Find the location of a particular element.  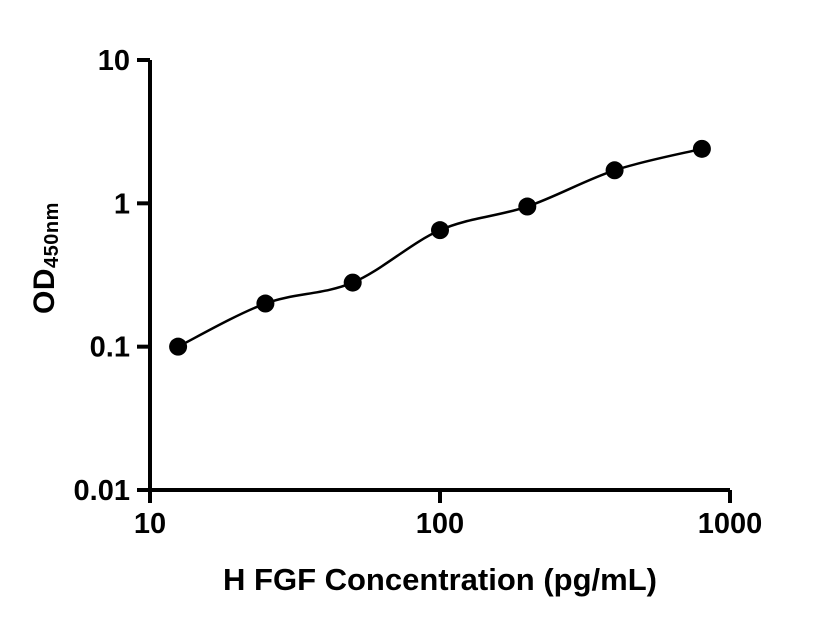

y-tick-label: 0.1 is located at coordinates (110, 348).